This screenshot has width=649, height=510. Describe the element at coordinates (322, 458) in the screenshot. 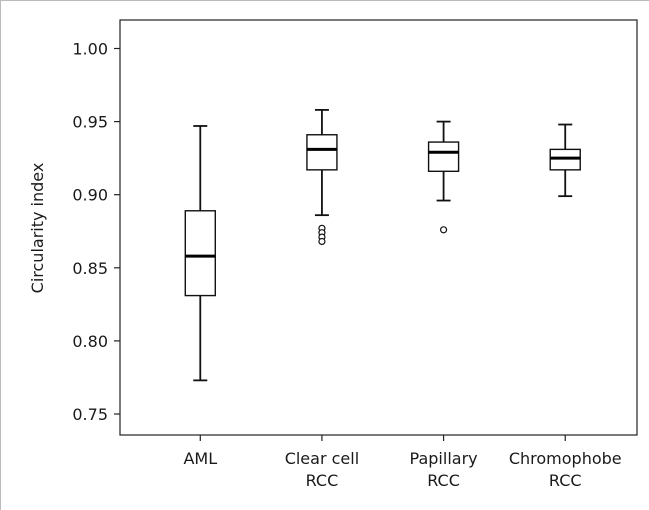

I see `x-tick-label: Clear cell` at that location.